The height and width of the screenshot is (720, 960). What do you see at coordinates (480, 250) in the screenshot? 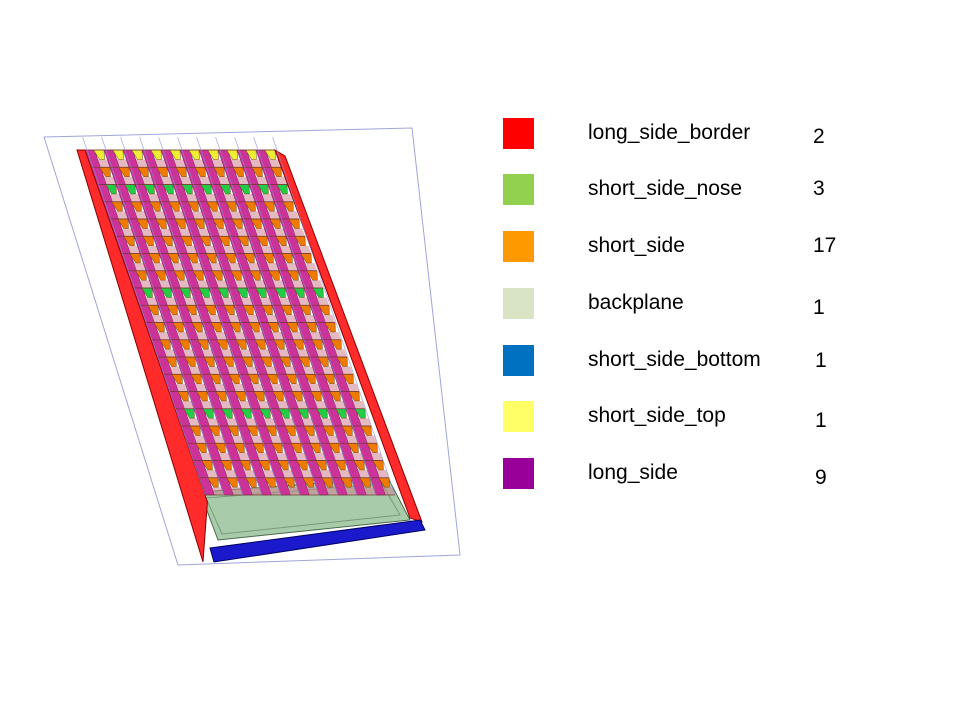
I see `legend-row-short-side: short_side 17` at bounding box center [480, 250].